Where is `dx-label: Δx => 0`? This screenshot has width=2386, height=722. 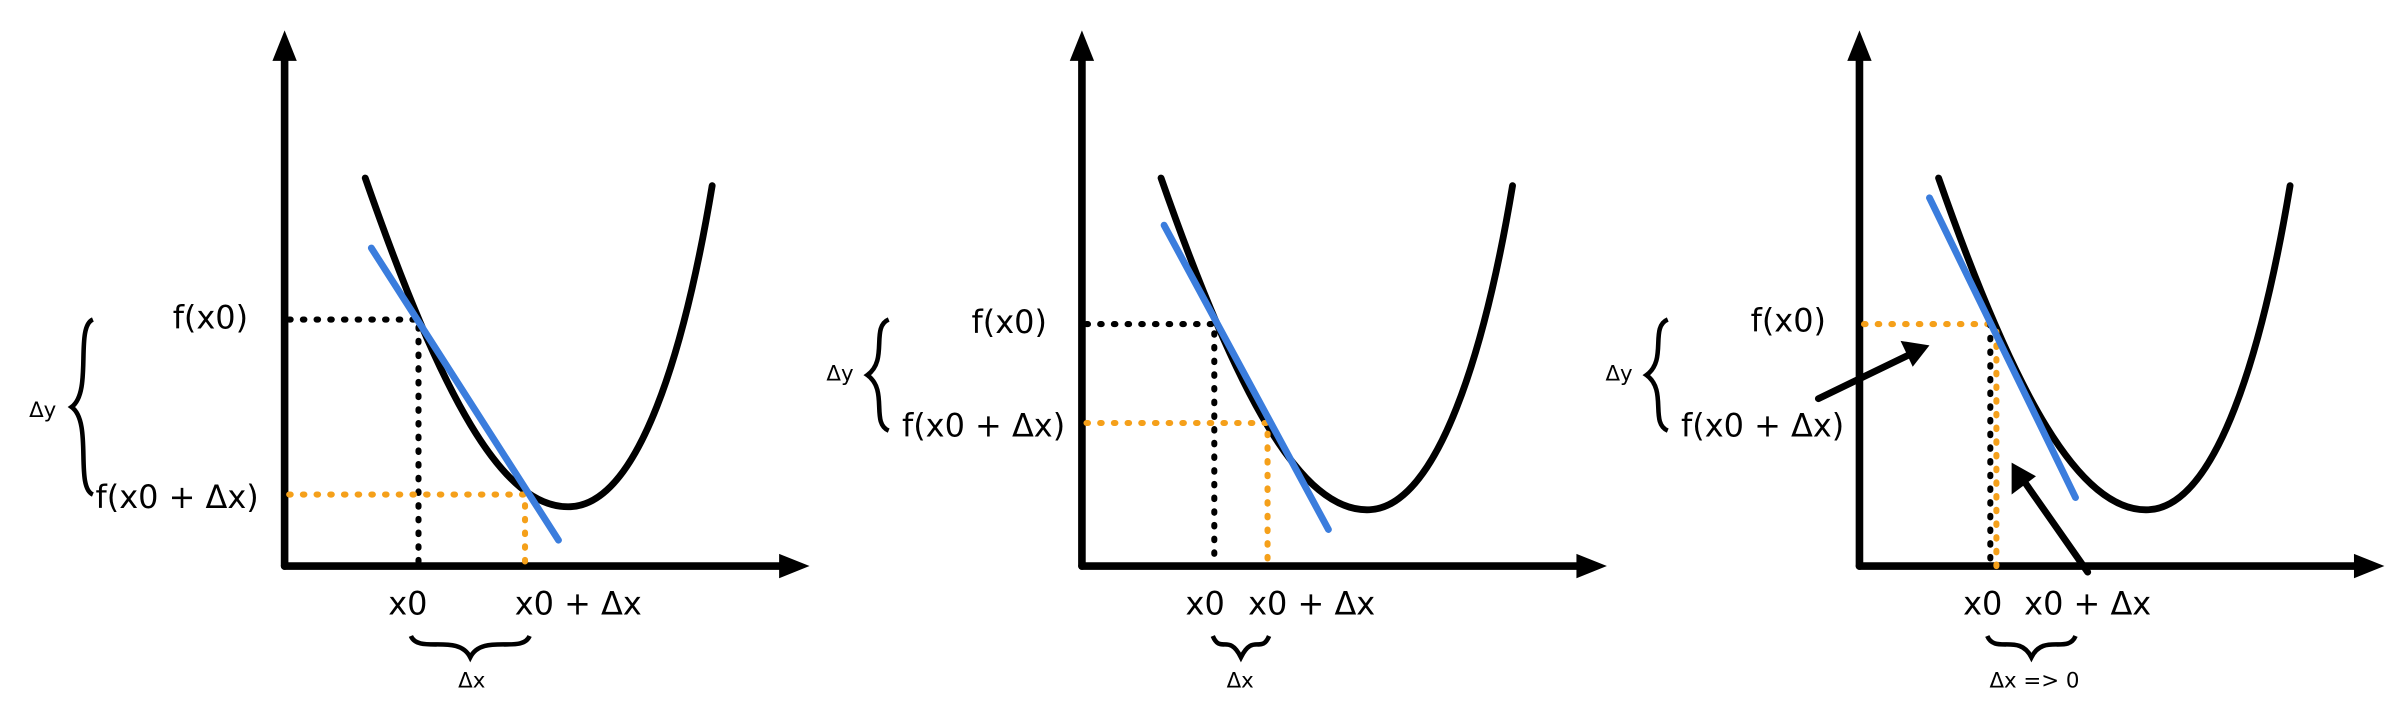 dx-label: Δx => 0 is located at coordinates (2034, 681).